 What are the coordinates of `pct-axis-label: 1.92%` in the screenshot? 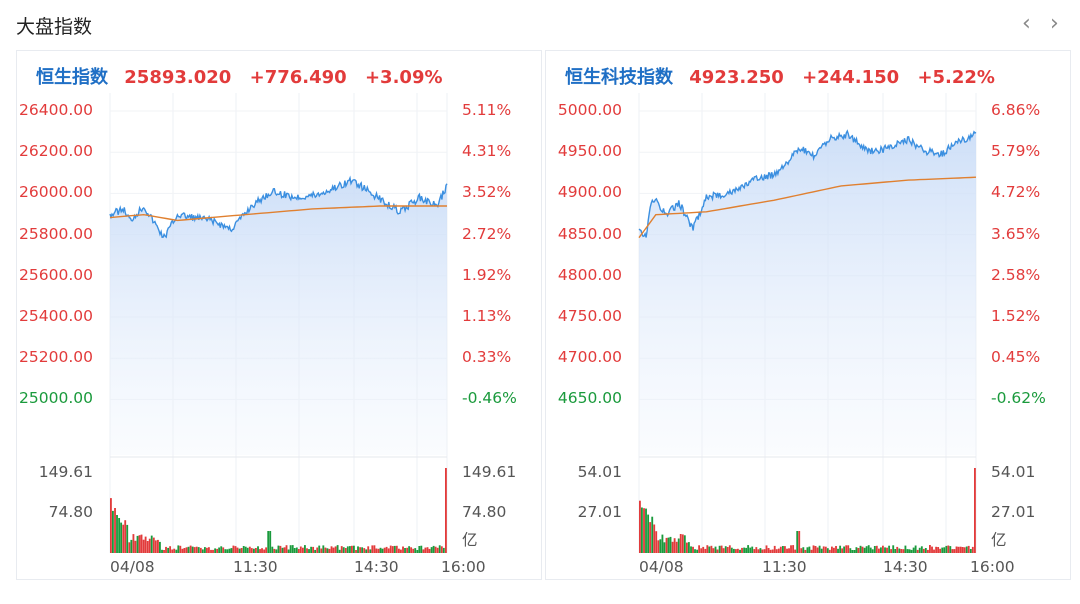 It's located at (487, 274).